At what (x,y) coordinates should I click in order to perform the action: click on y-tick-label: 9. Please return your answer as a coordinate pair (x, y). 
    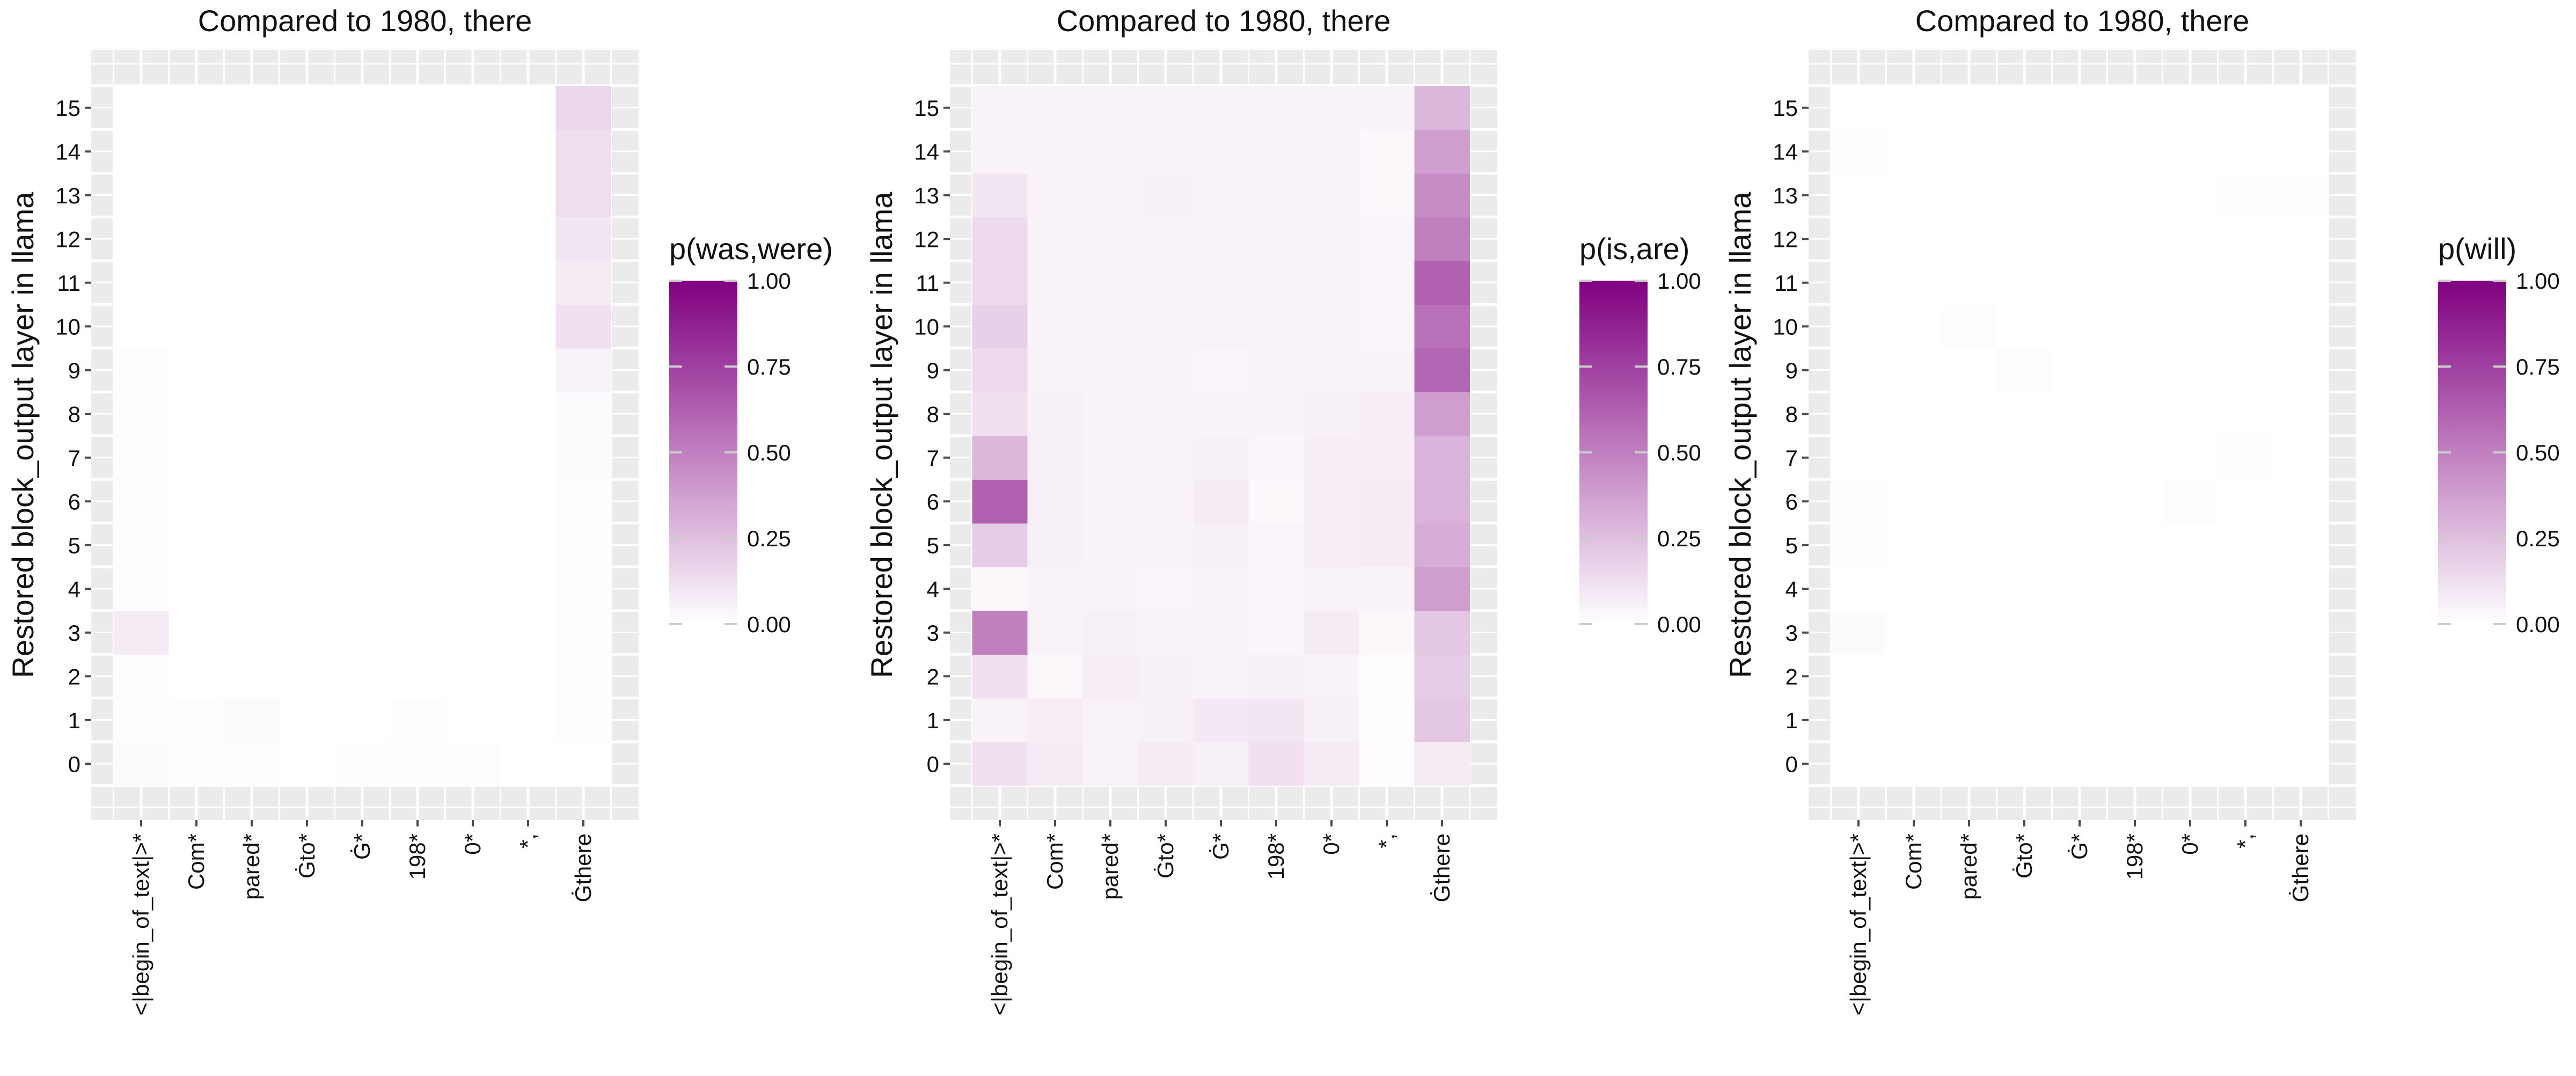
    Looking at the image, I should click on (1791, 370).